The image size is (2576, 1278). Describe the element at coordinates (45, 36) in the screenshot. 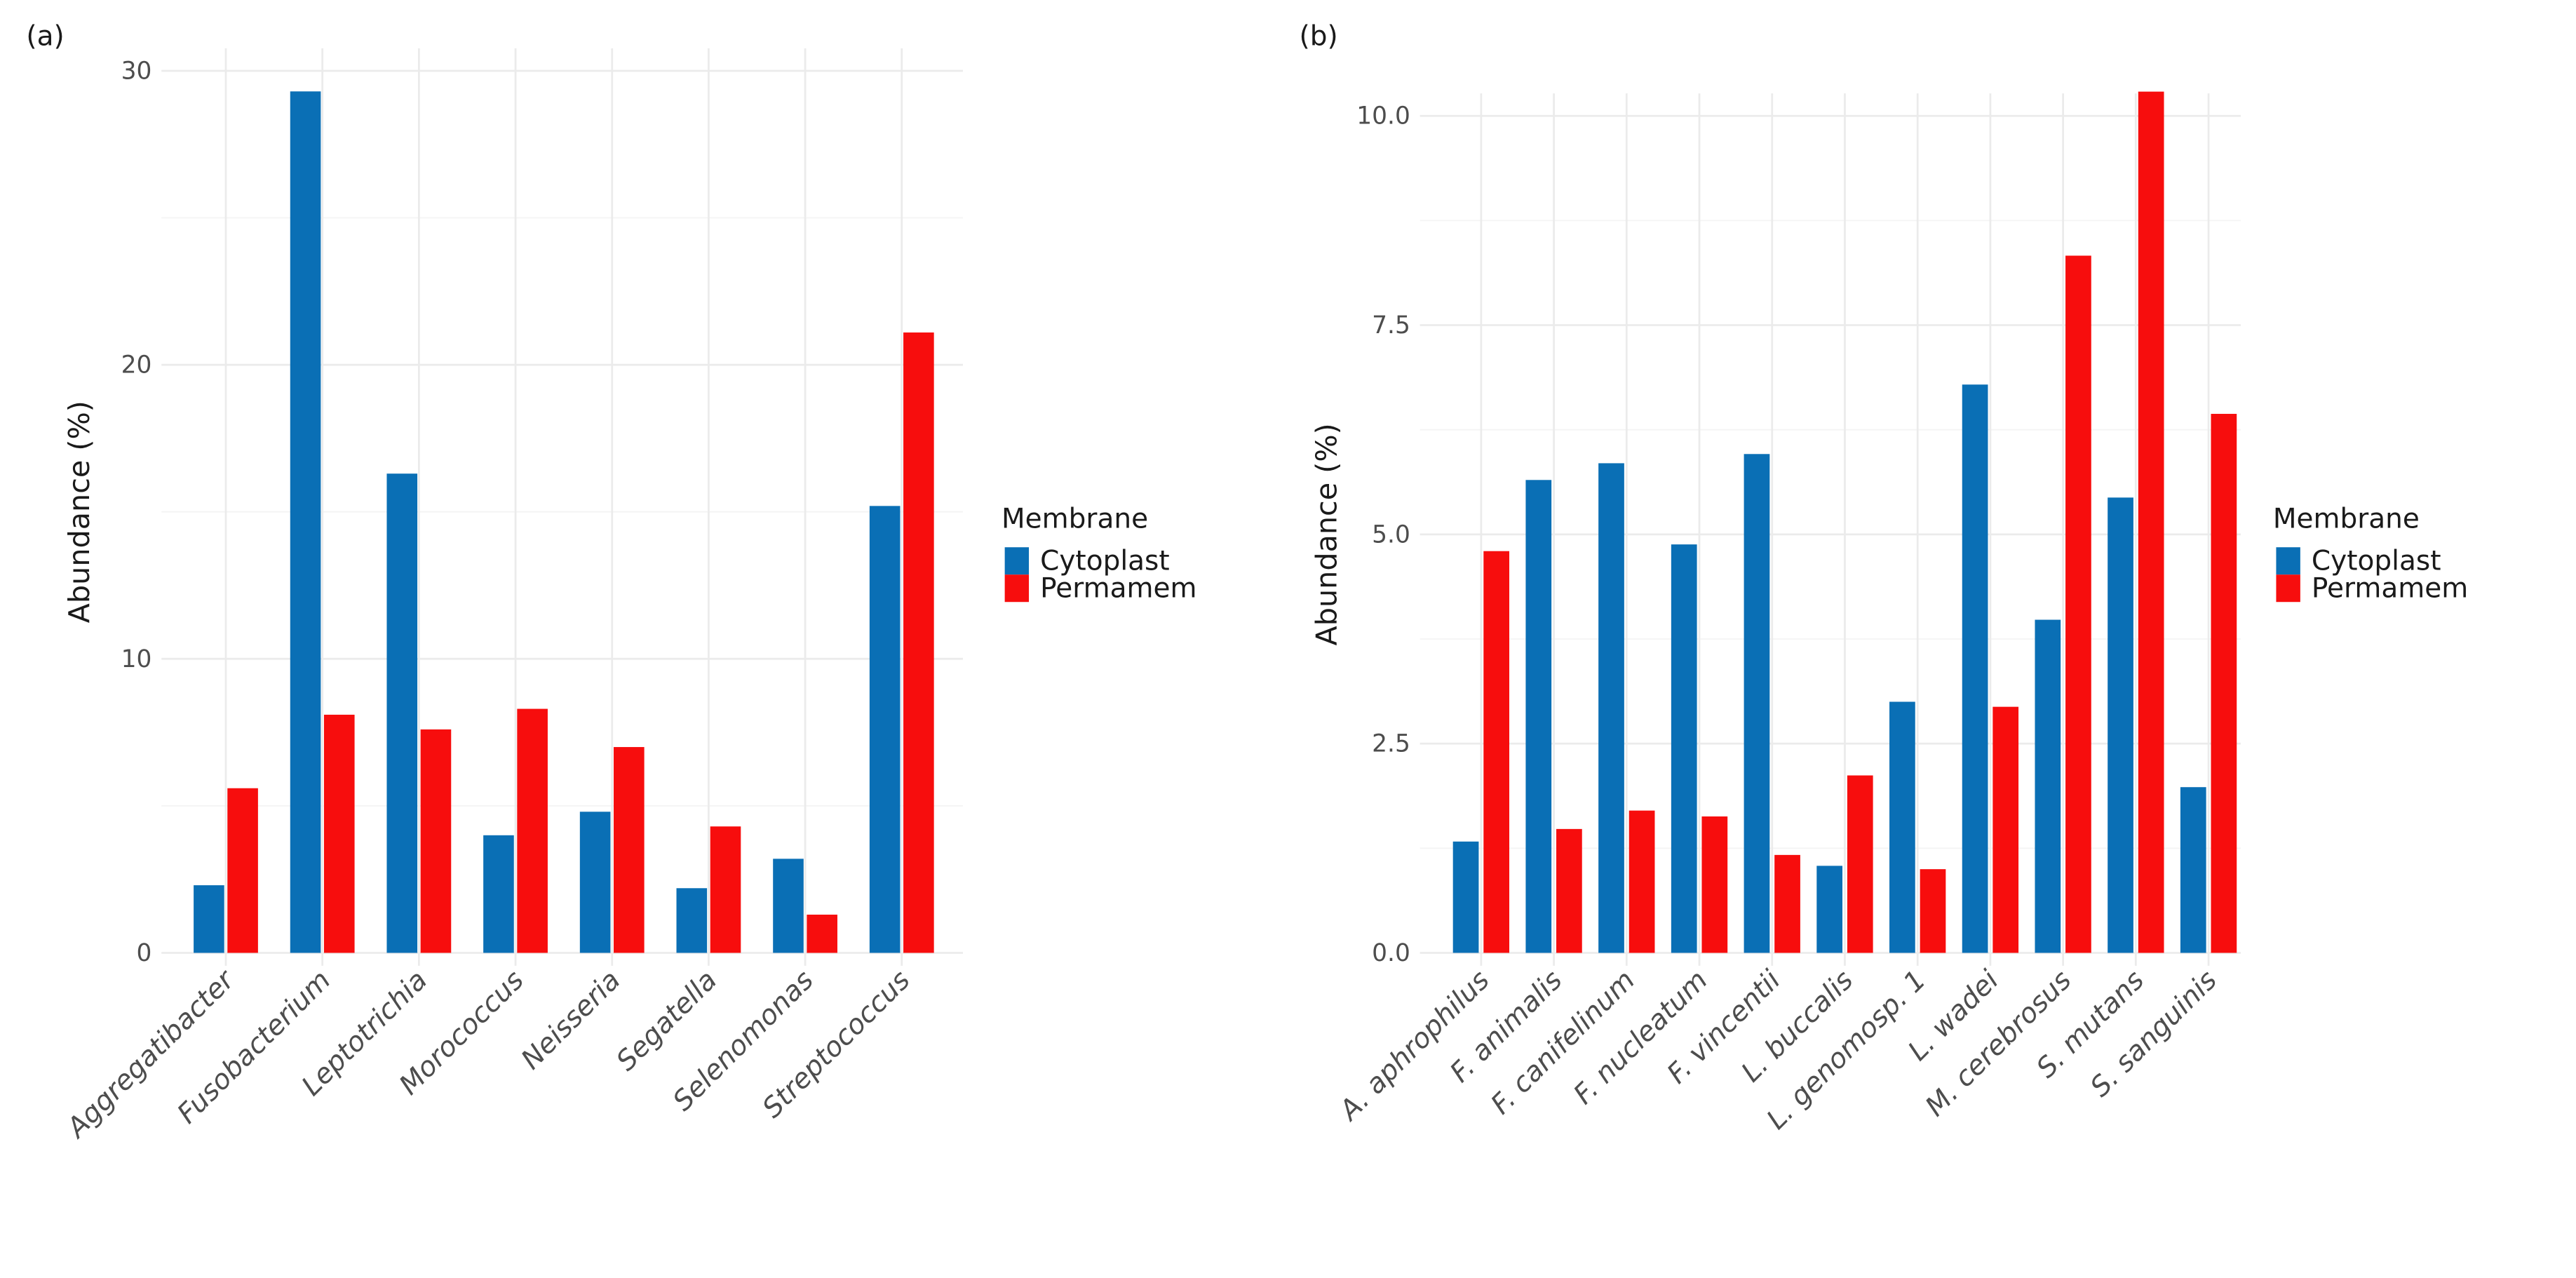

I see `panel-label: (a)` at that location.